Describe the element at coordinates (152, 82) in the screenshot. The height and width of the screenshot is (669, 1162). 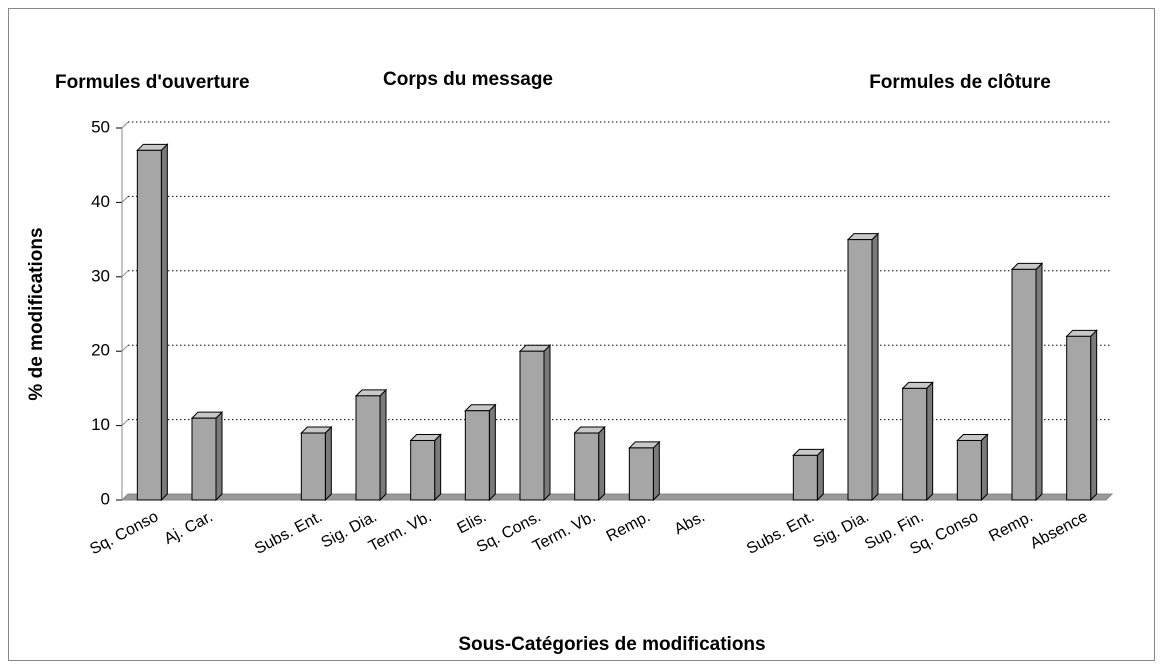
I see `group-label: Formules d'ouverture` at that location.